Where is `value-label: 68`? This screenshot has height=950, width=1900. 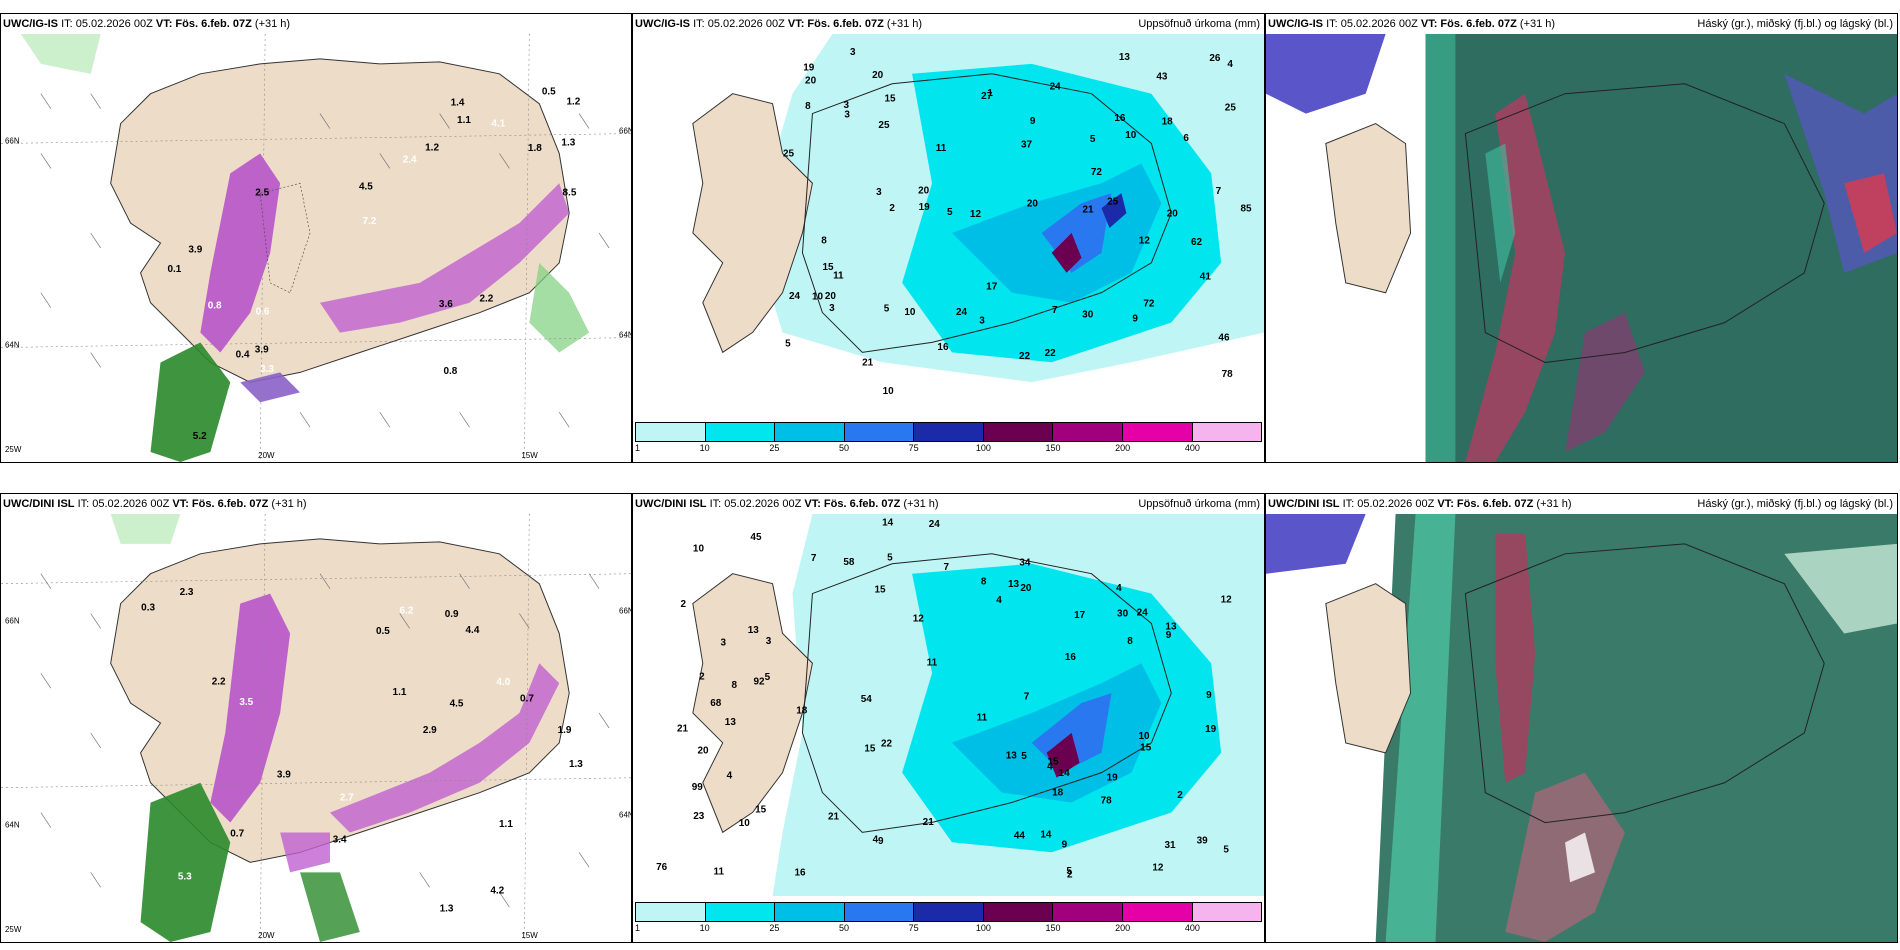
value-label: 68 is located at coordinates (716, 703).